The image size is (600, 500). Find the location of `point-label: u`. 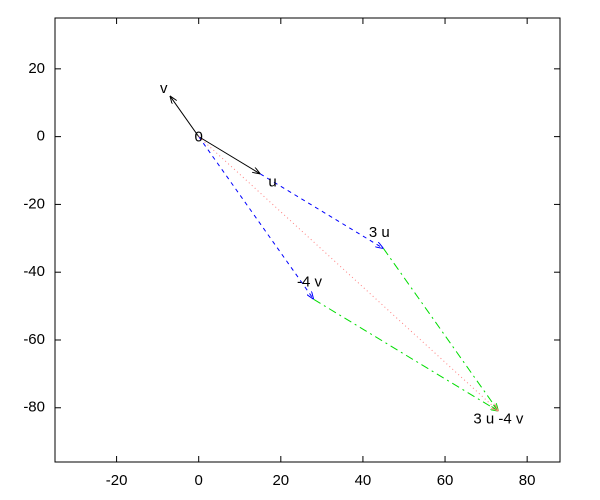

point-label: u is located at coordinates (272, 181).